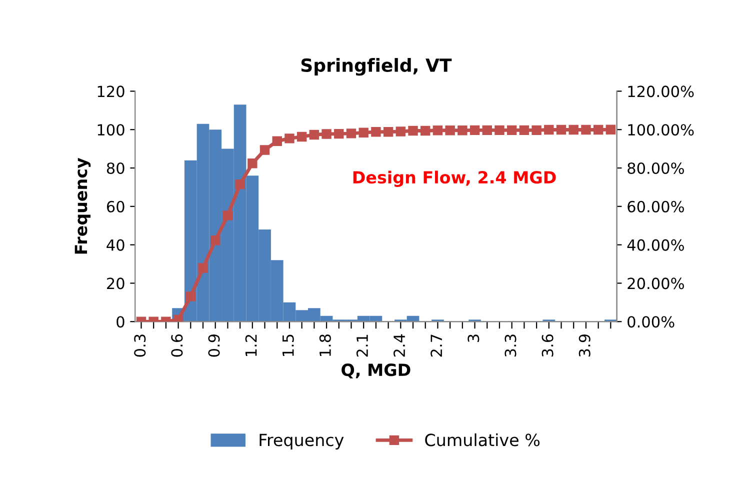  I want to click on legend-label: Cumulative %, so click(482, 439).